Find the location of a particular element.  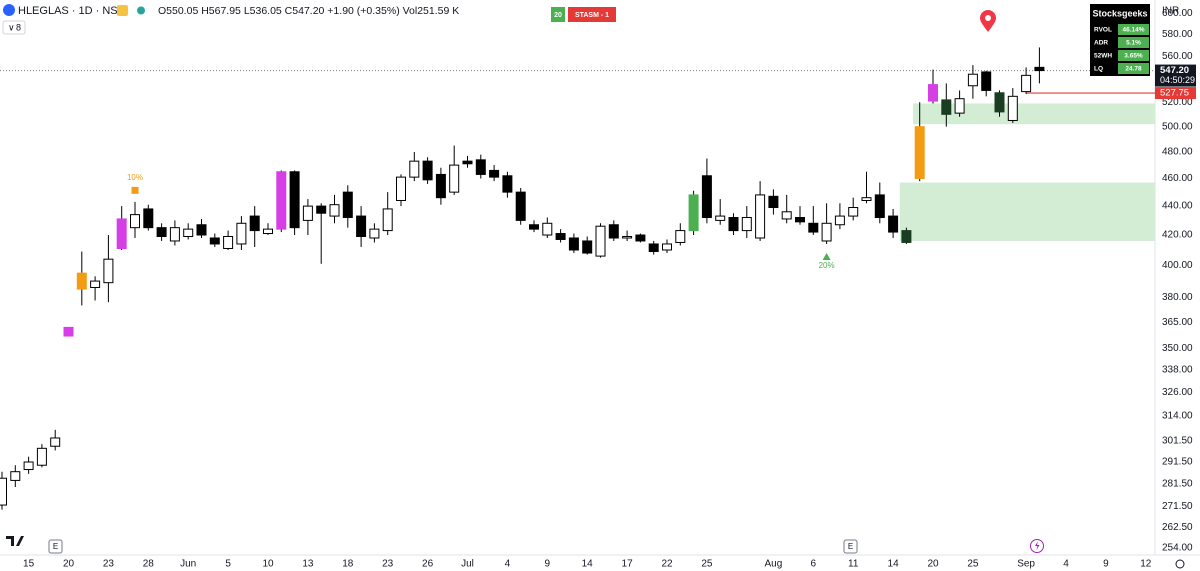

chevron: ∨ is located at coordinates (11, 27).